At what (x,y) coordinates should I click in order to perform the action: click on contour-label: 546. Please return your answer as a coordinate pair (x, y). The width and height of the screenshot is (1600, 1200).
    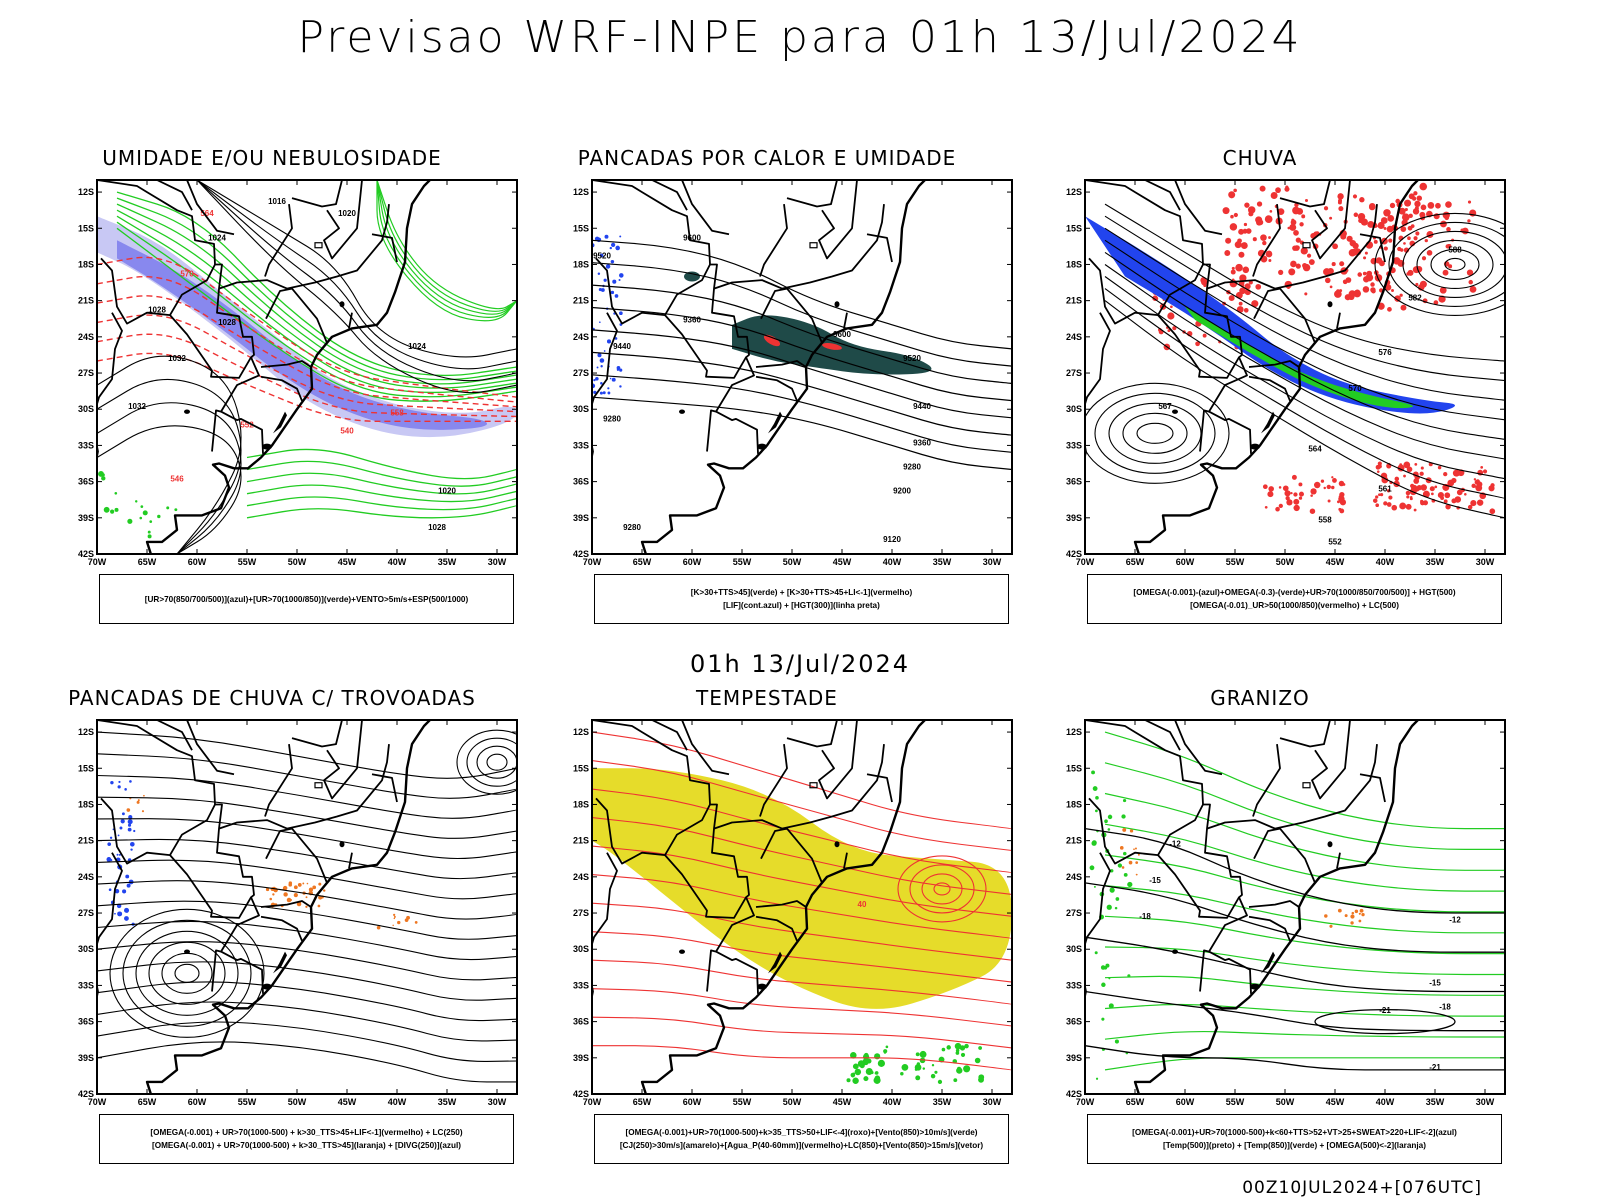
    Looking at the image, I should click on (177, 479).